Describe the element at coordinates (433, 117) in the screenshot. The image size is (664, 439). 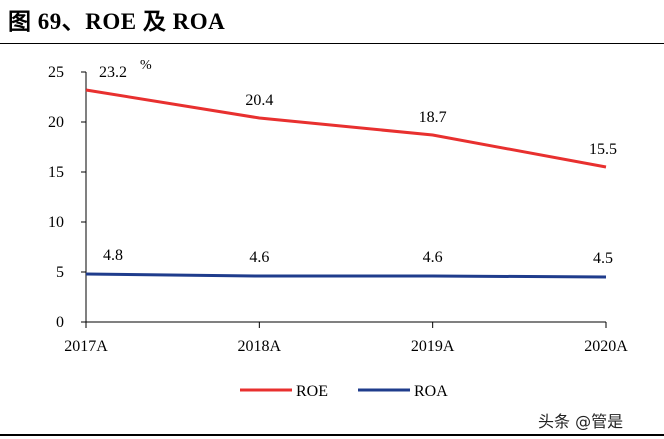
I see `roe-data-label: 18.7` at that location.